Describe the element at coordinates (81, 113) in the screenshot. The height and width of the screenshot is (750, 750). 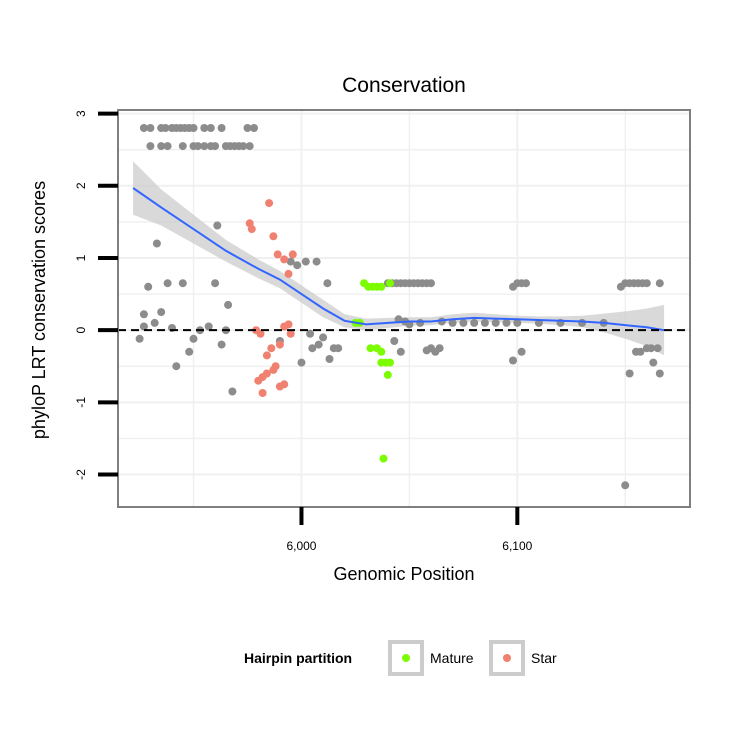
I see `y-tick-label: 3` at that location.